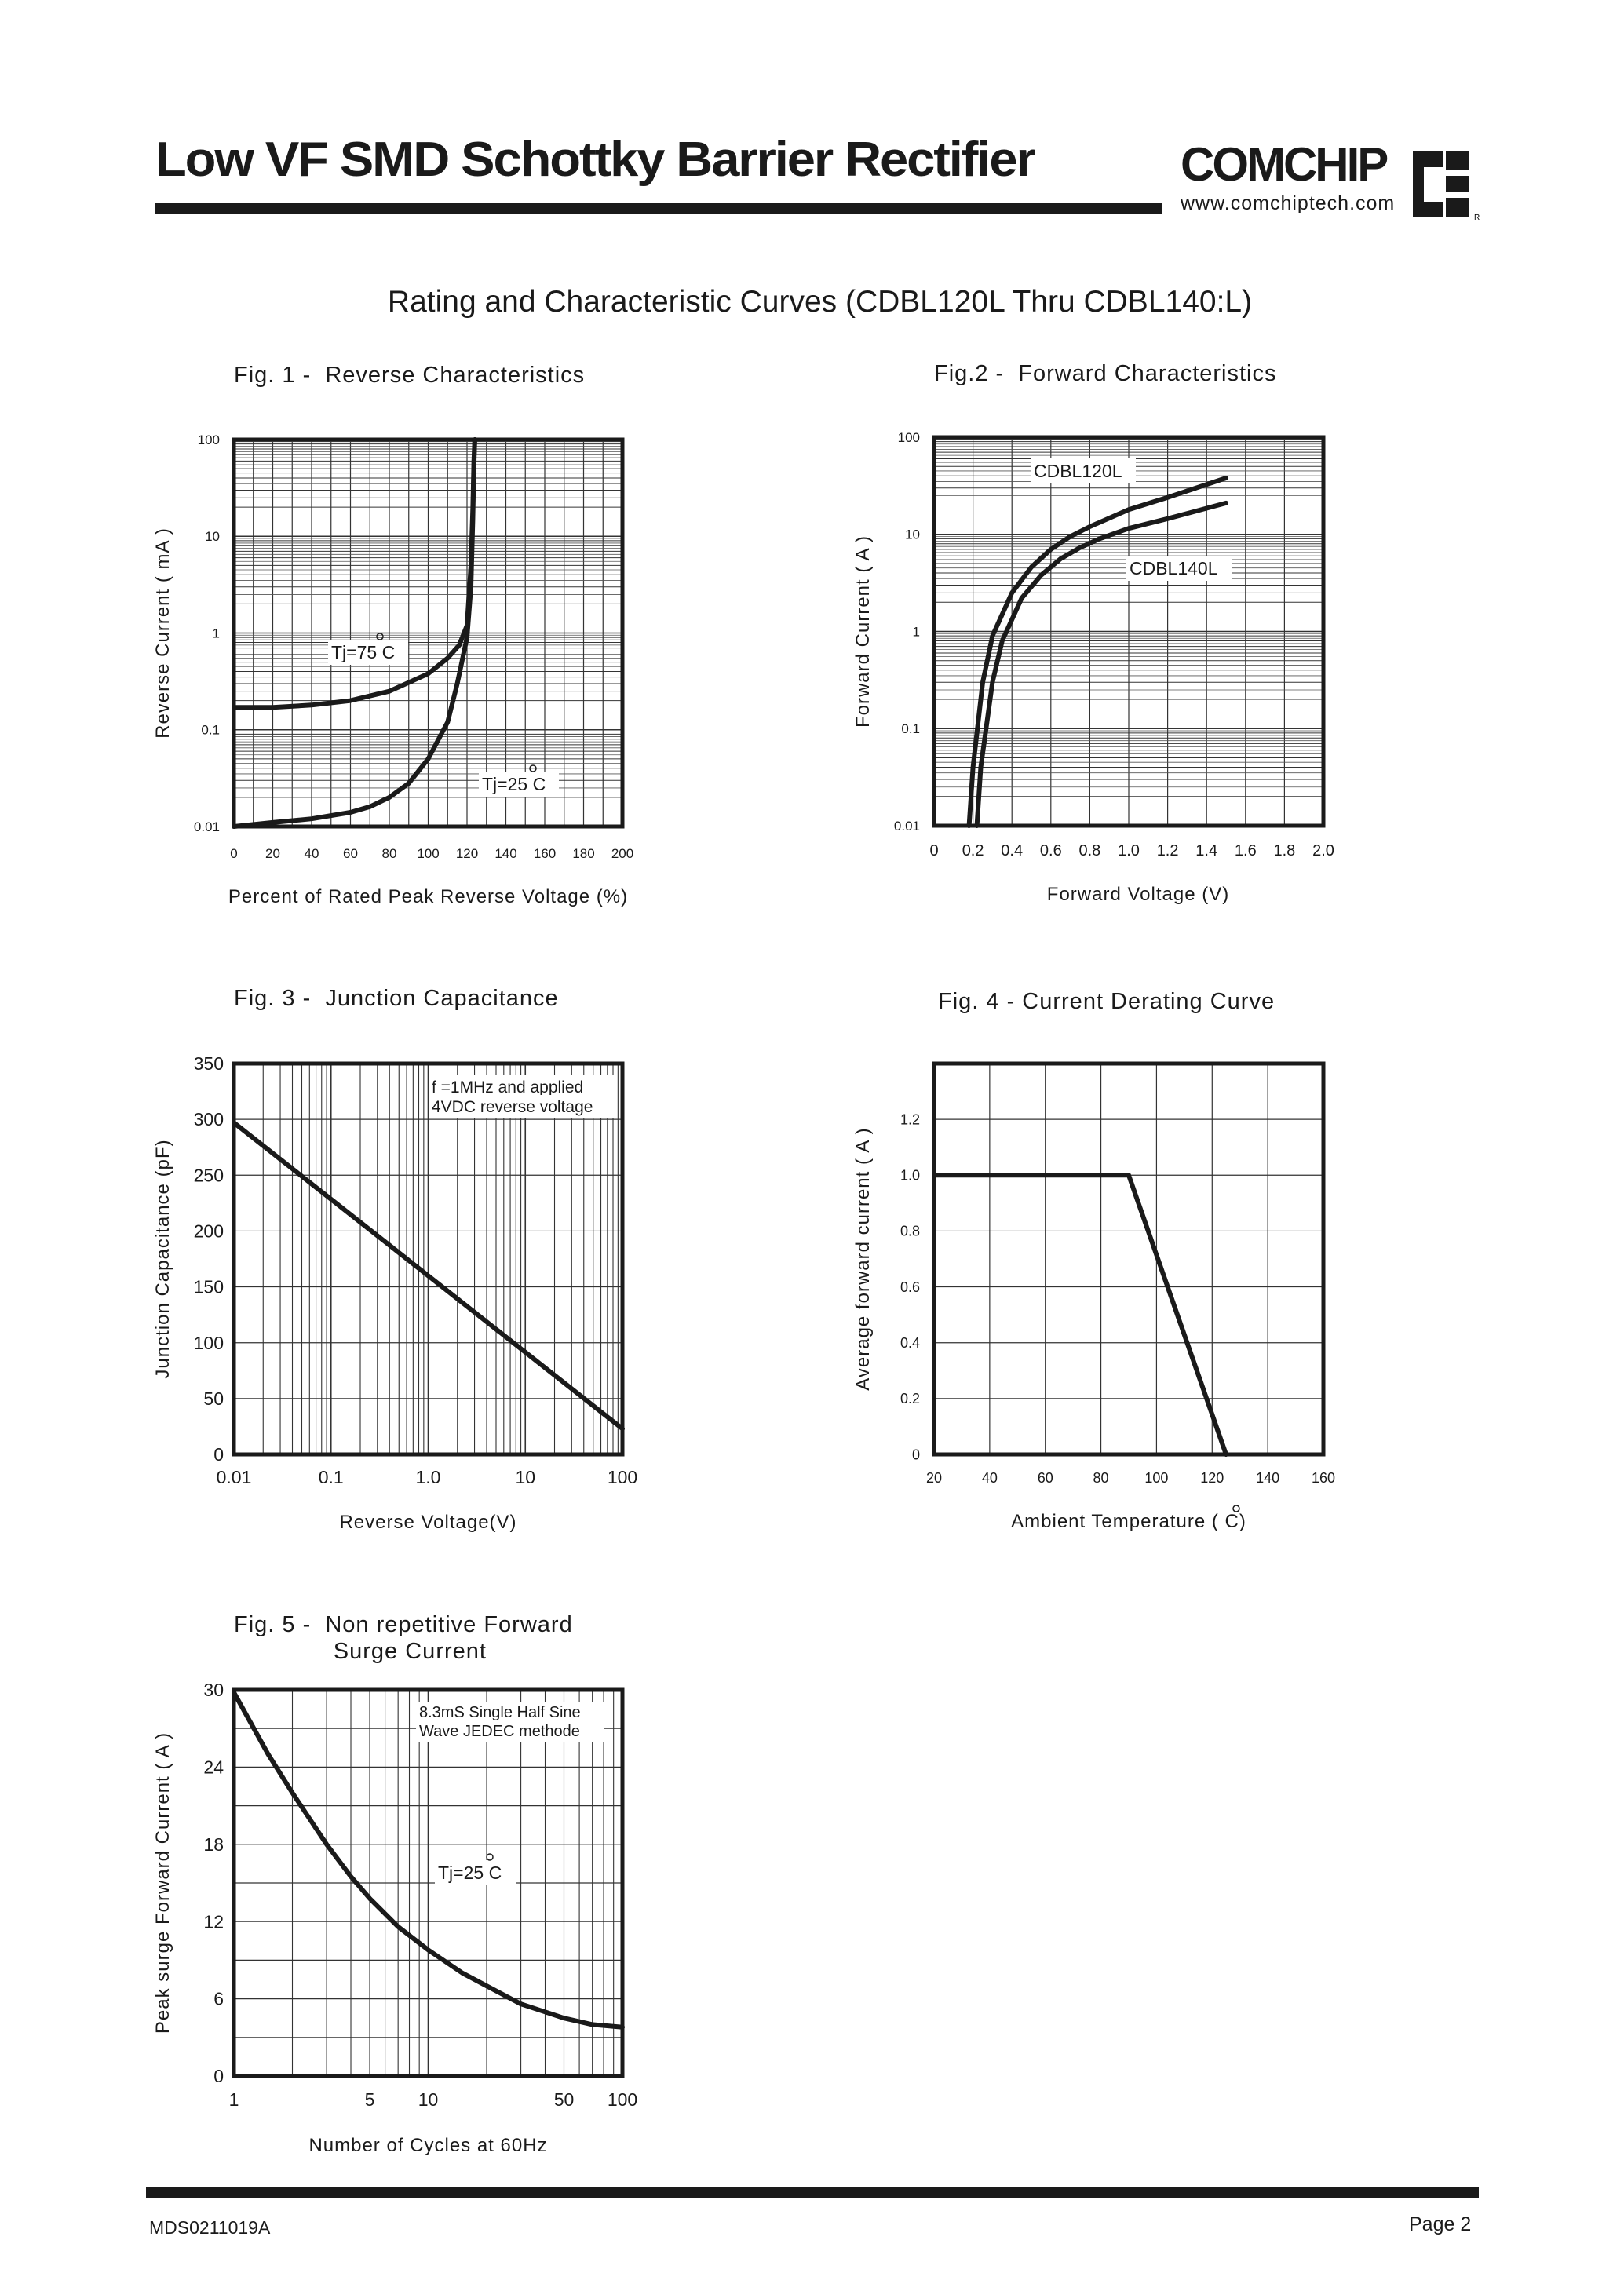  I want to click on fig4-y-axis-label: Average forward current ( A ), so click(863, 1258).